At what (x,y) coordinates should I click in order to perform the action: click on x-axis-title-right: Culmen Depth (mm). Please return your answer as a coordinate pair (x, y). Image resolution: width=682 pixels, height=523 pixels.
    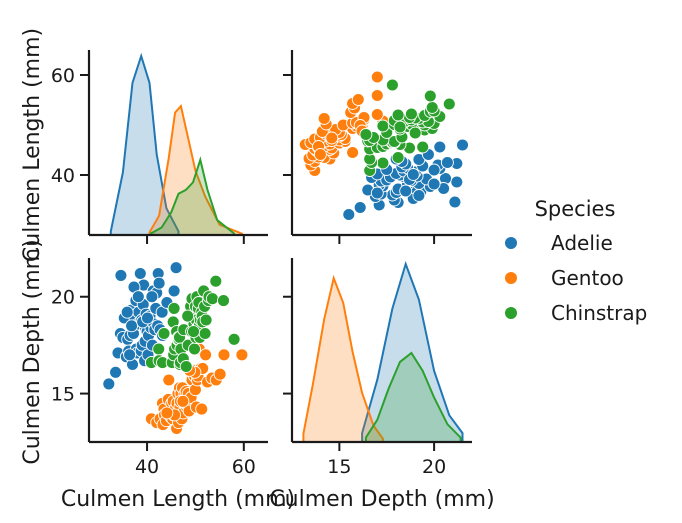
    Looking at the image, I should click on (381, 499).